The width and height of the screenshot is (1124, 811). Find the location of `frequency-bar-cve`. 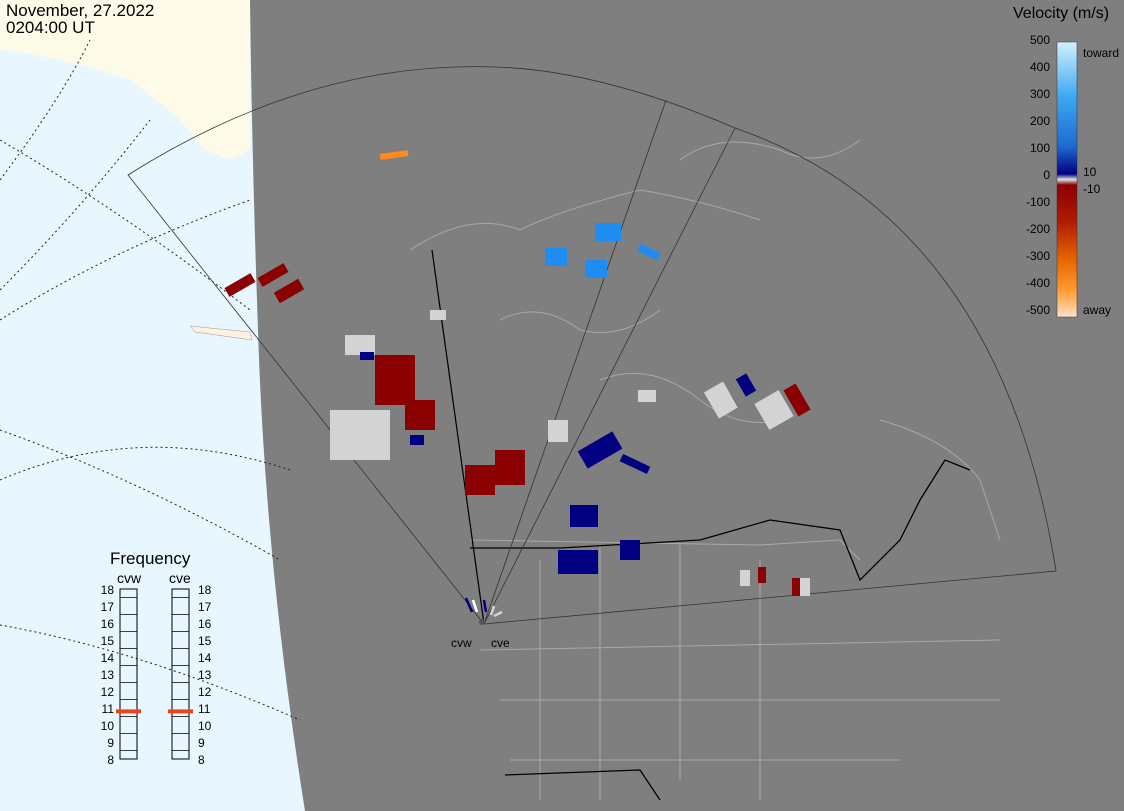

frequency-bar-cve is located at coordinates (180, 674).